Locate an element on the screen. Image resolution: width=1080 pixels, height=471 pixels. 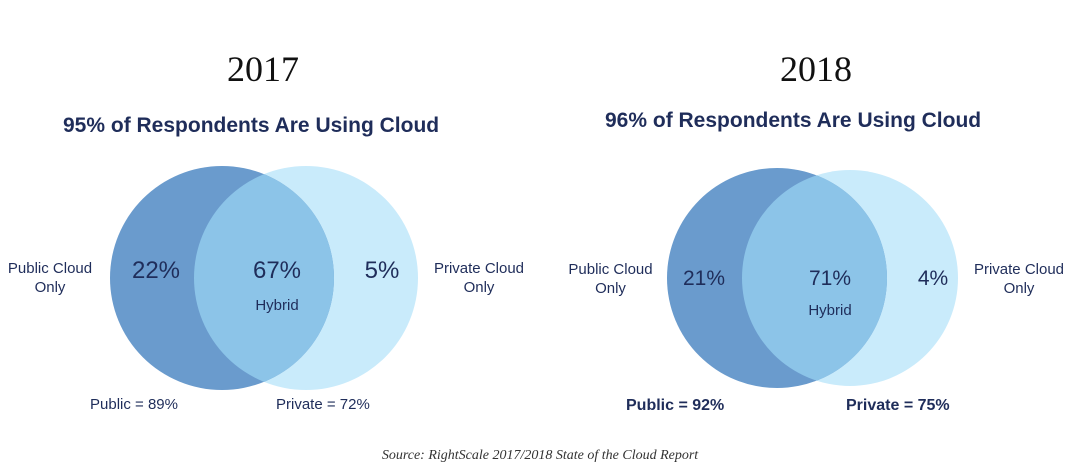
private-total-2017: Private = 72% is located at coordinates (323, 404).